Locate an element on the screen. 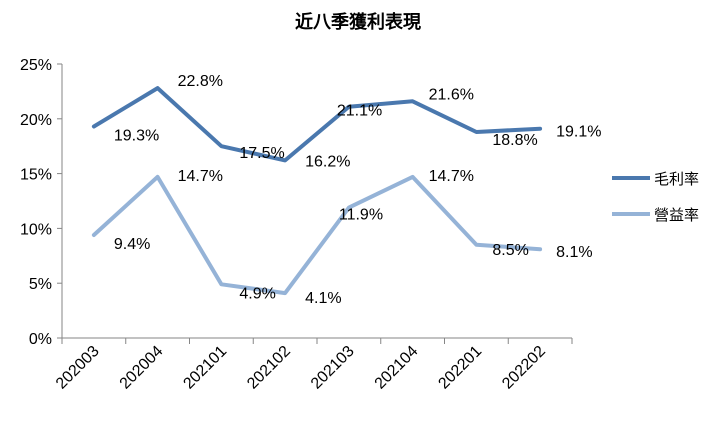 This screenshot has width=720, height=432. data-label: 19.3% is located at coordinates (136, 135).